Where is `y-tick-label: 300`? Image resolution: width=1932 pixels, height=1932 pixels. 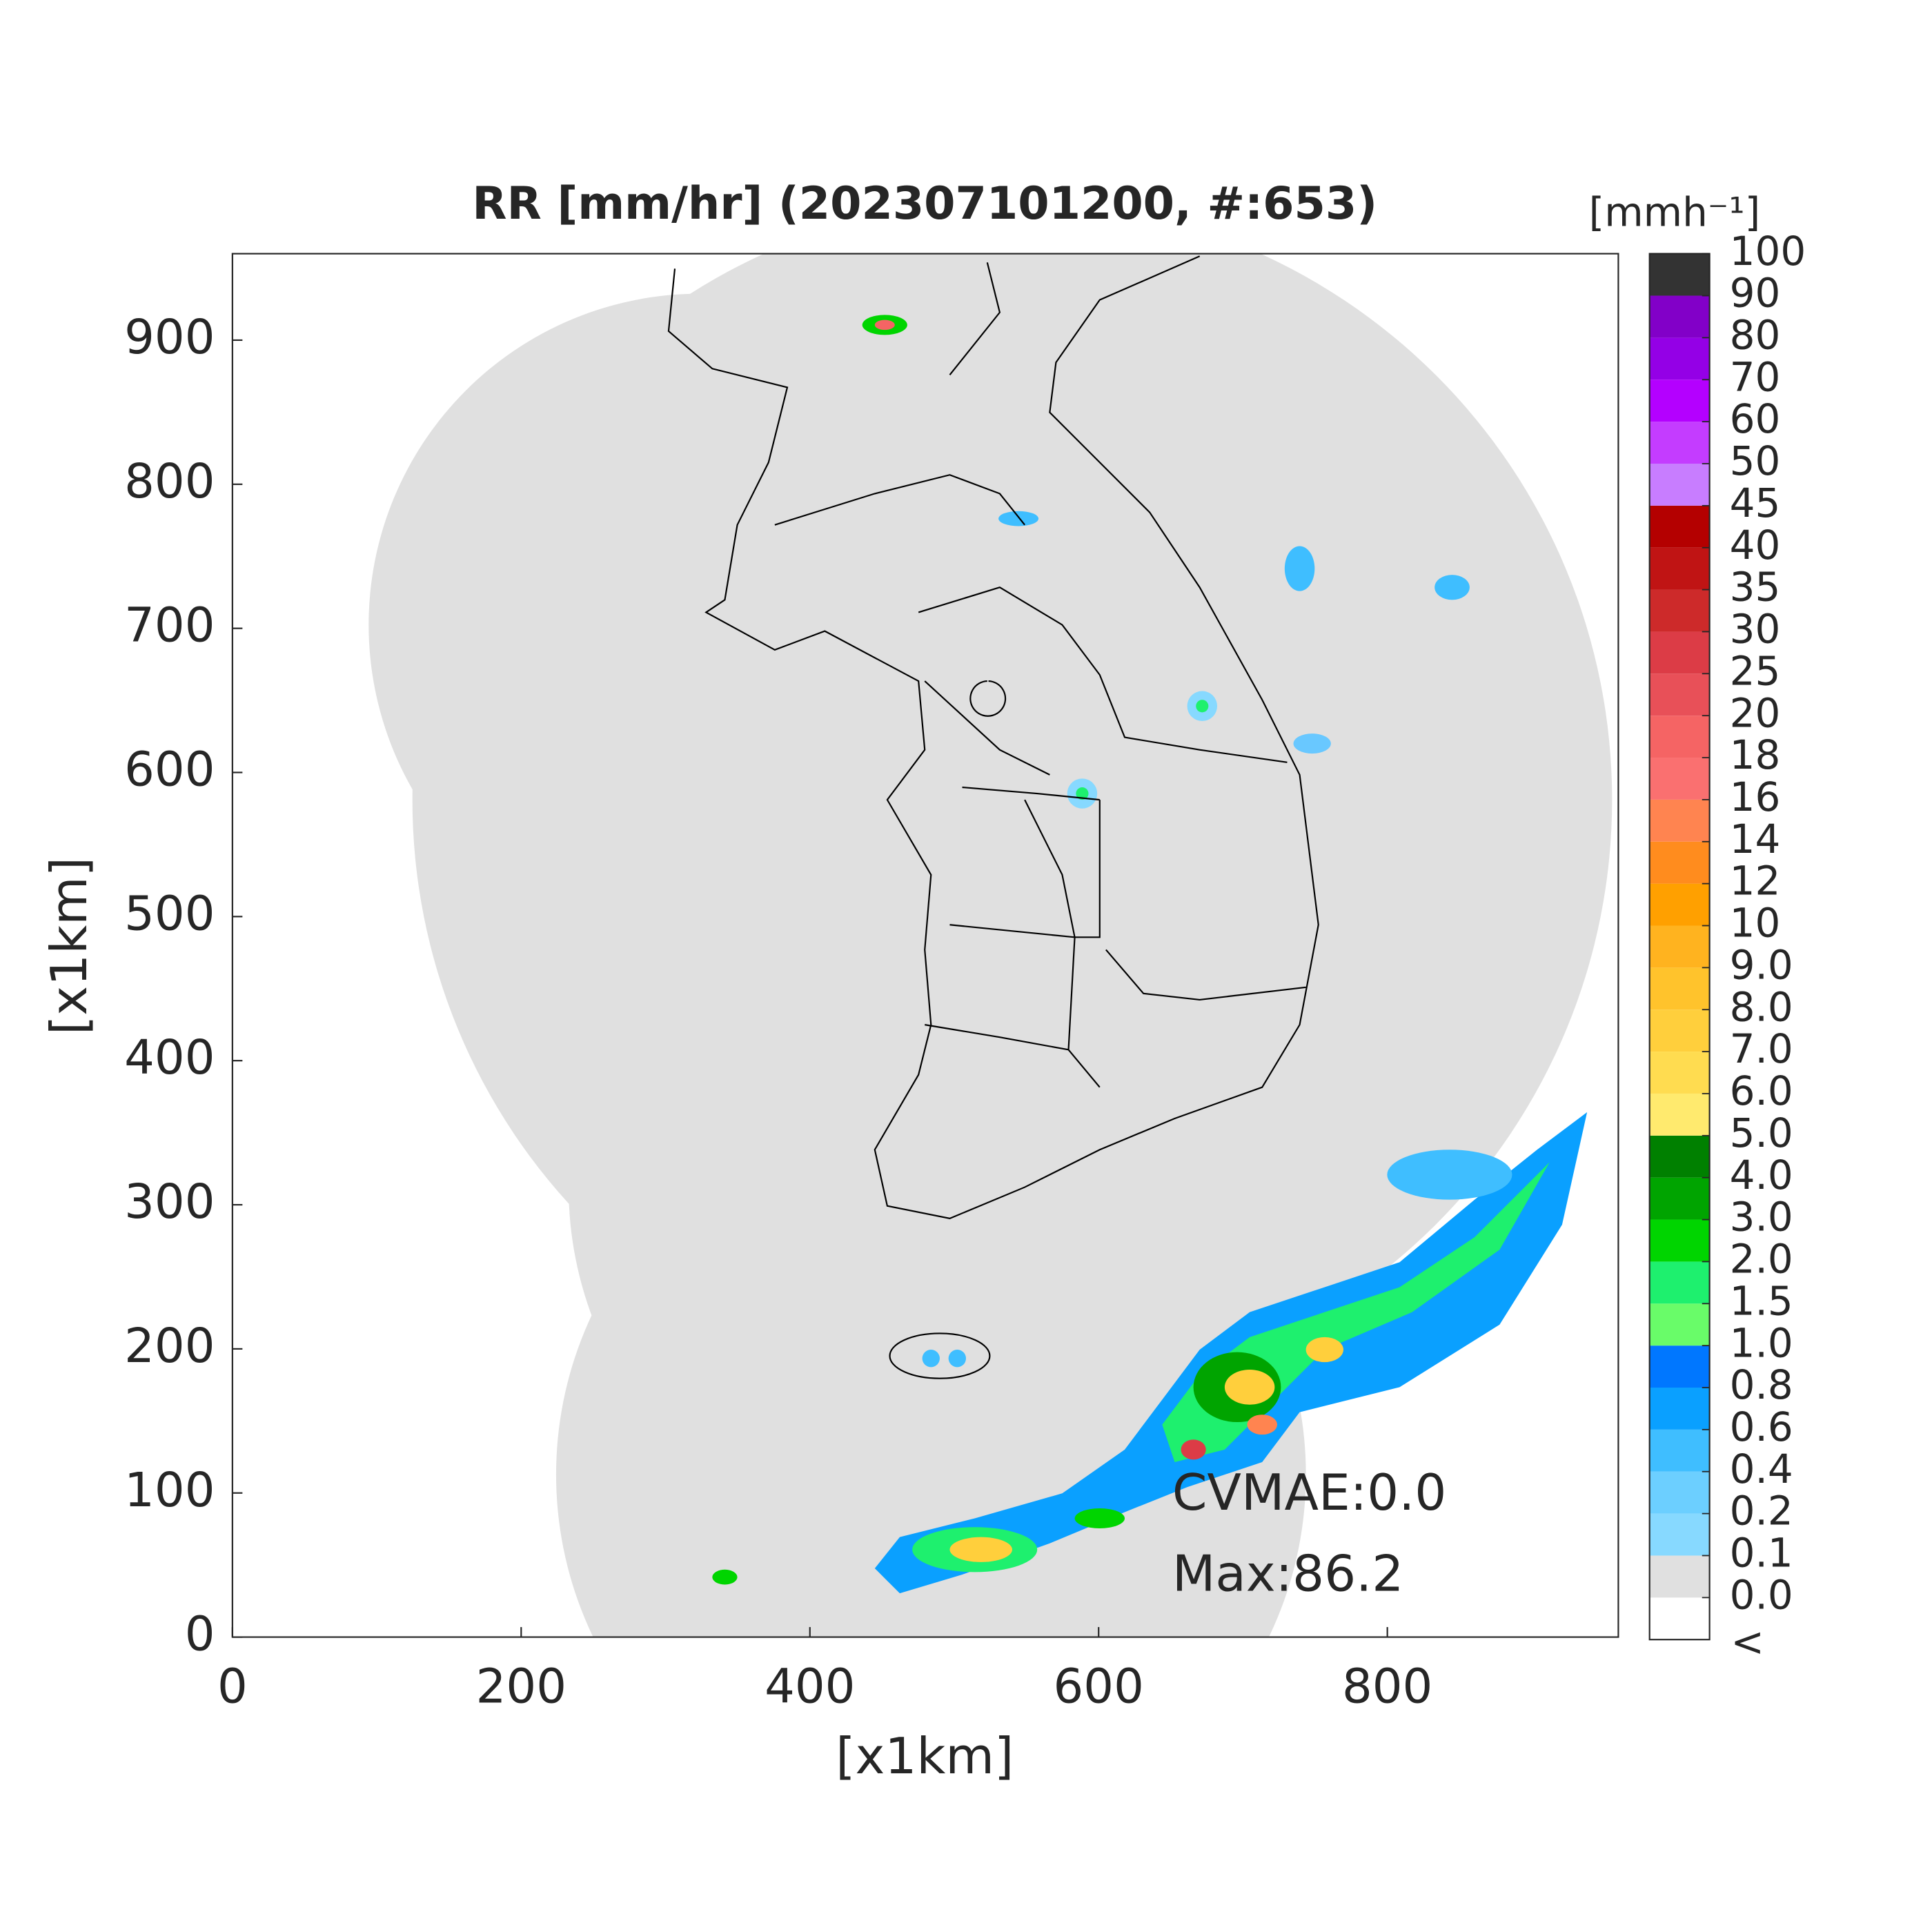 y-tick-label: 300 is located at coordinates (169, 1202).